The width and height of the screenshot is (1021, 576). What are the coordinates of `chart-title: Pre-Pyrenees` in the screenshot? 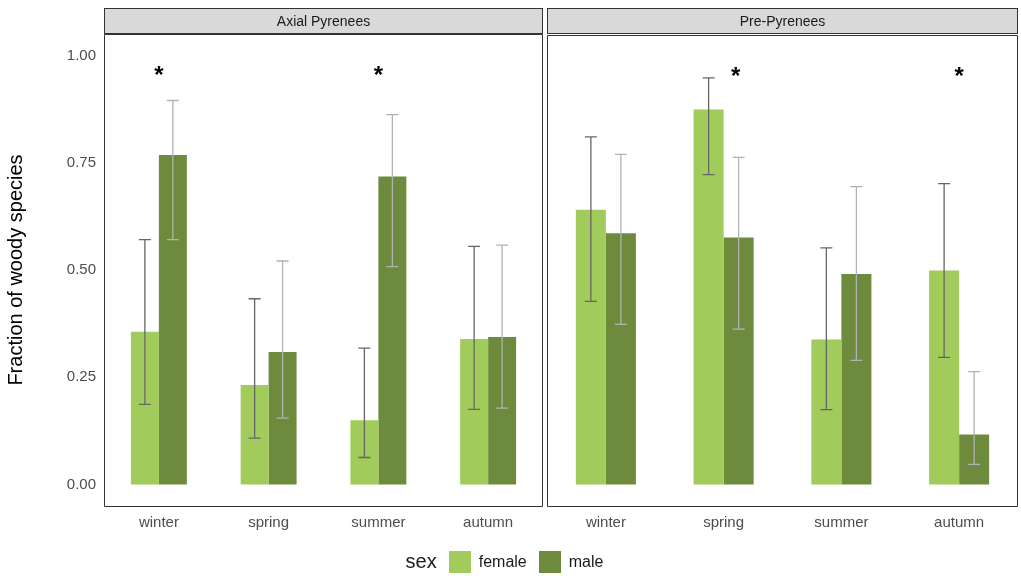 It's located at (782, 21).